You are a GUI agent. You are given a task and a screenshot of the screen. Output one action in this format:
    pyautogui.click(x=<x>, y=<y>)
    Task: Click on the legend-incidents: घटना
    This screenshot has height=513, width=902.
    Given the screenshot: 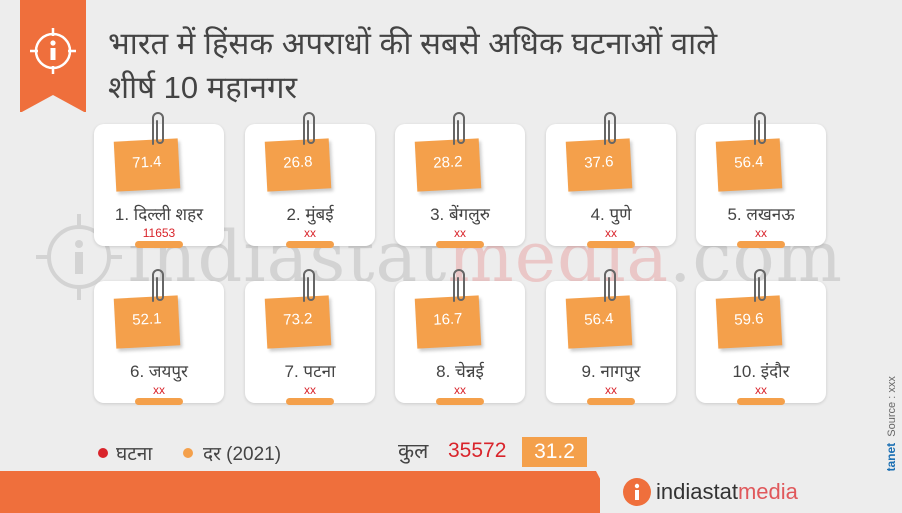 What is the action you would take?
    pyautogui.click(x=134, y=454)
    